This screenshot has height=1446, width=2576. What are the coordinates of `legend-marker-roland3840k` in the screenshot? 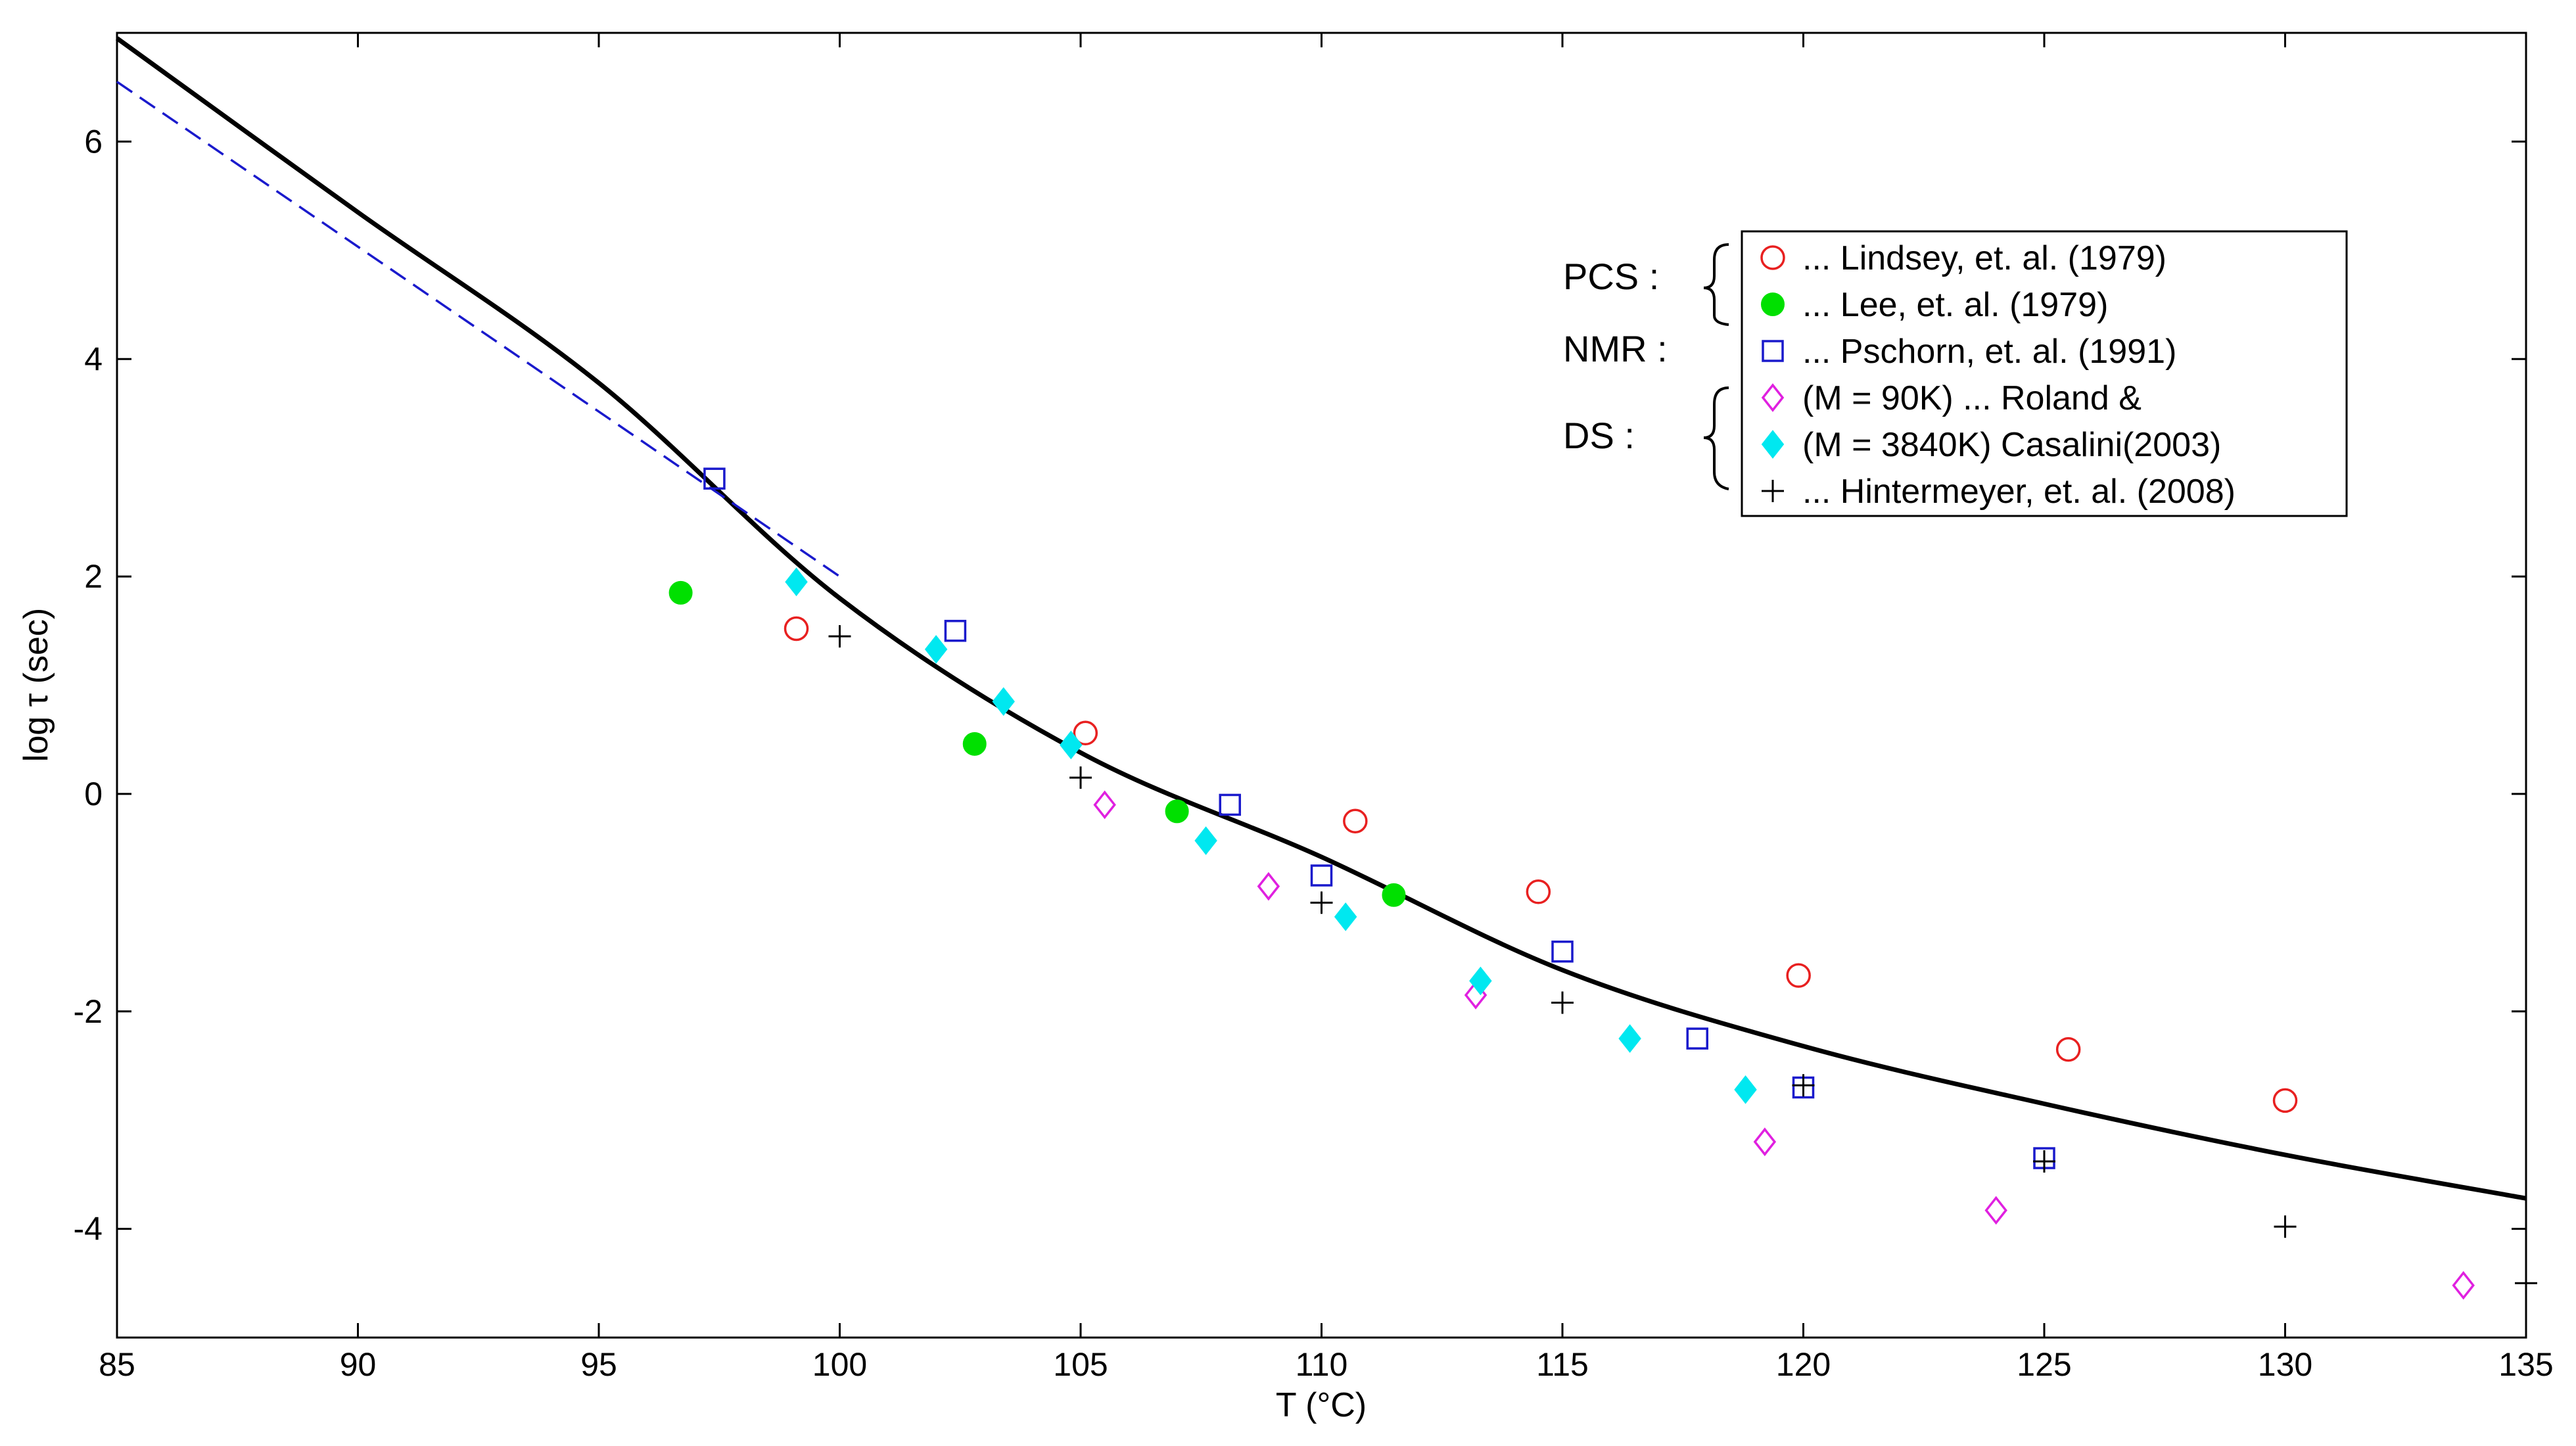 It's located at (1773, 444).